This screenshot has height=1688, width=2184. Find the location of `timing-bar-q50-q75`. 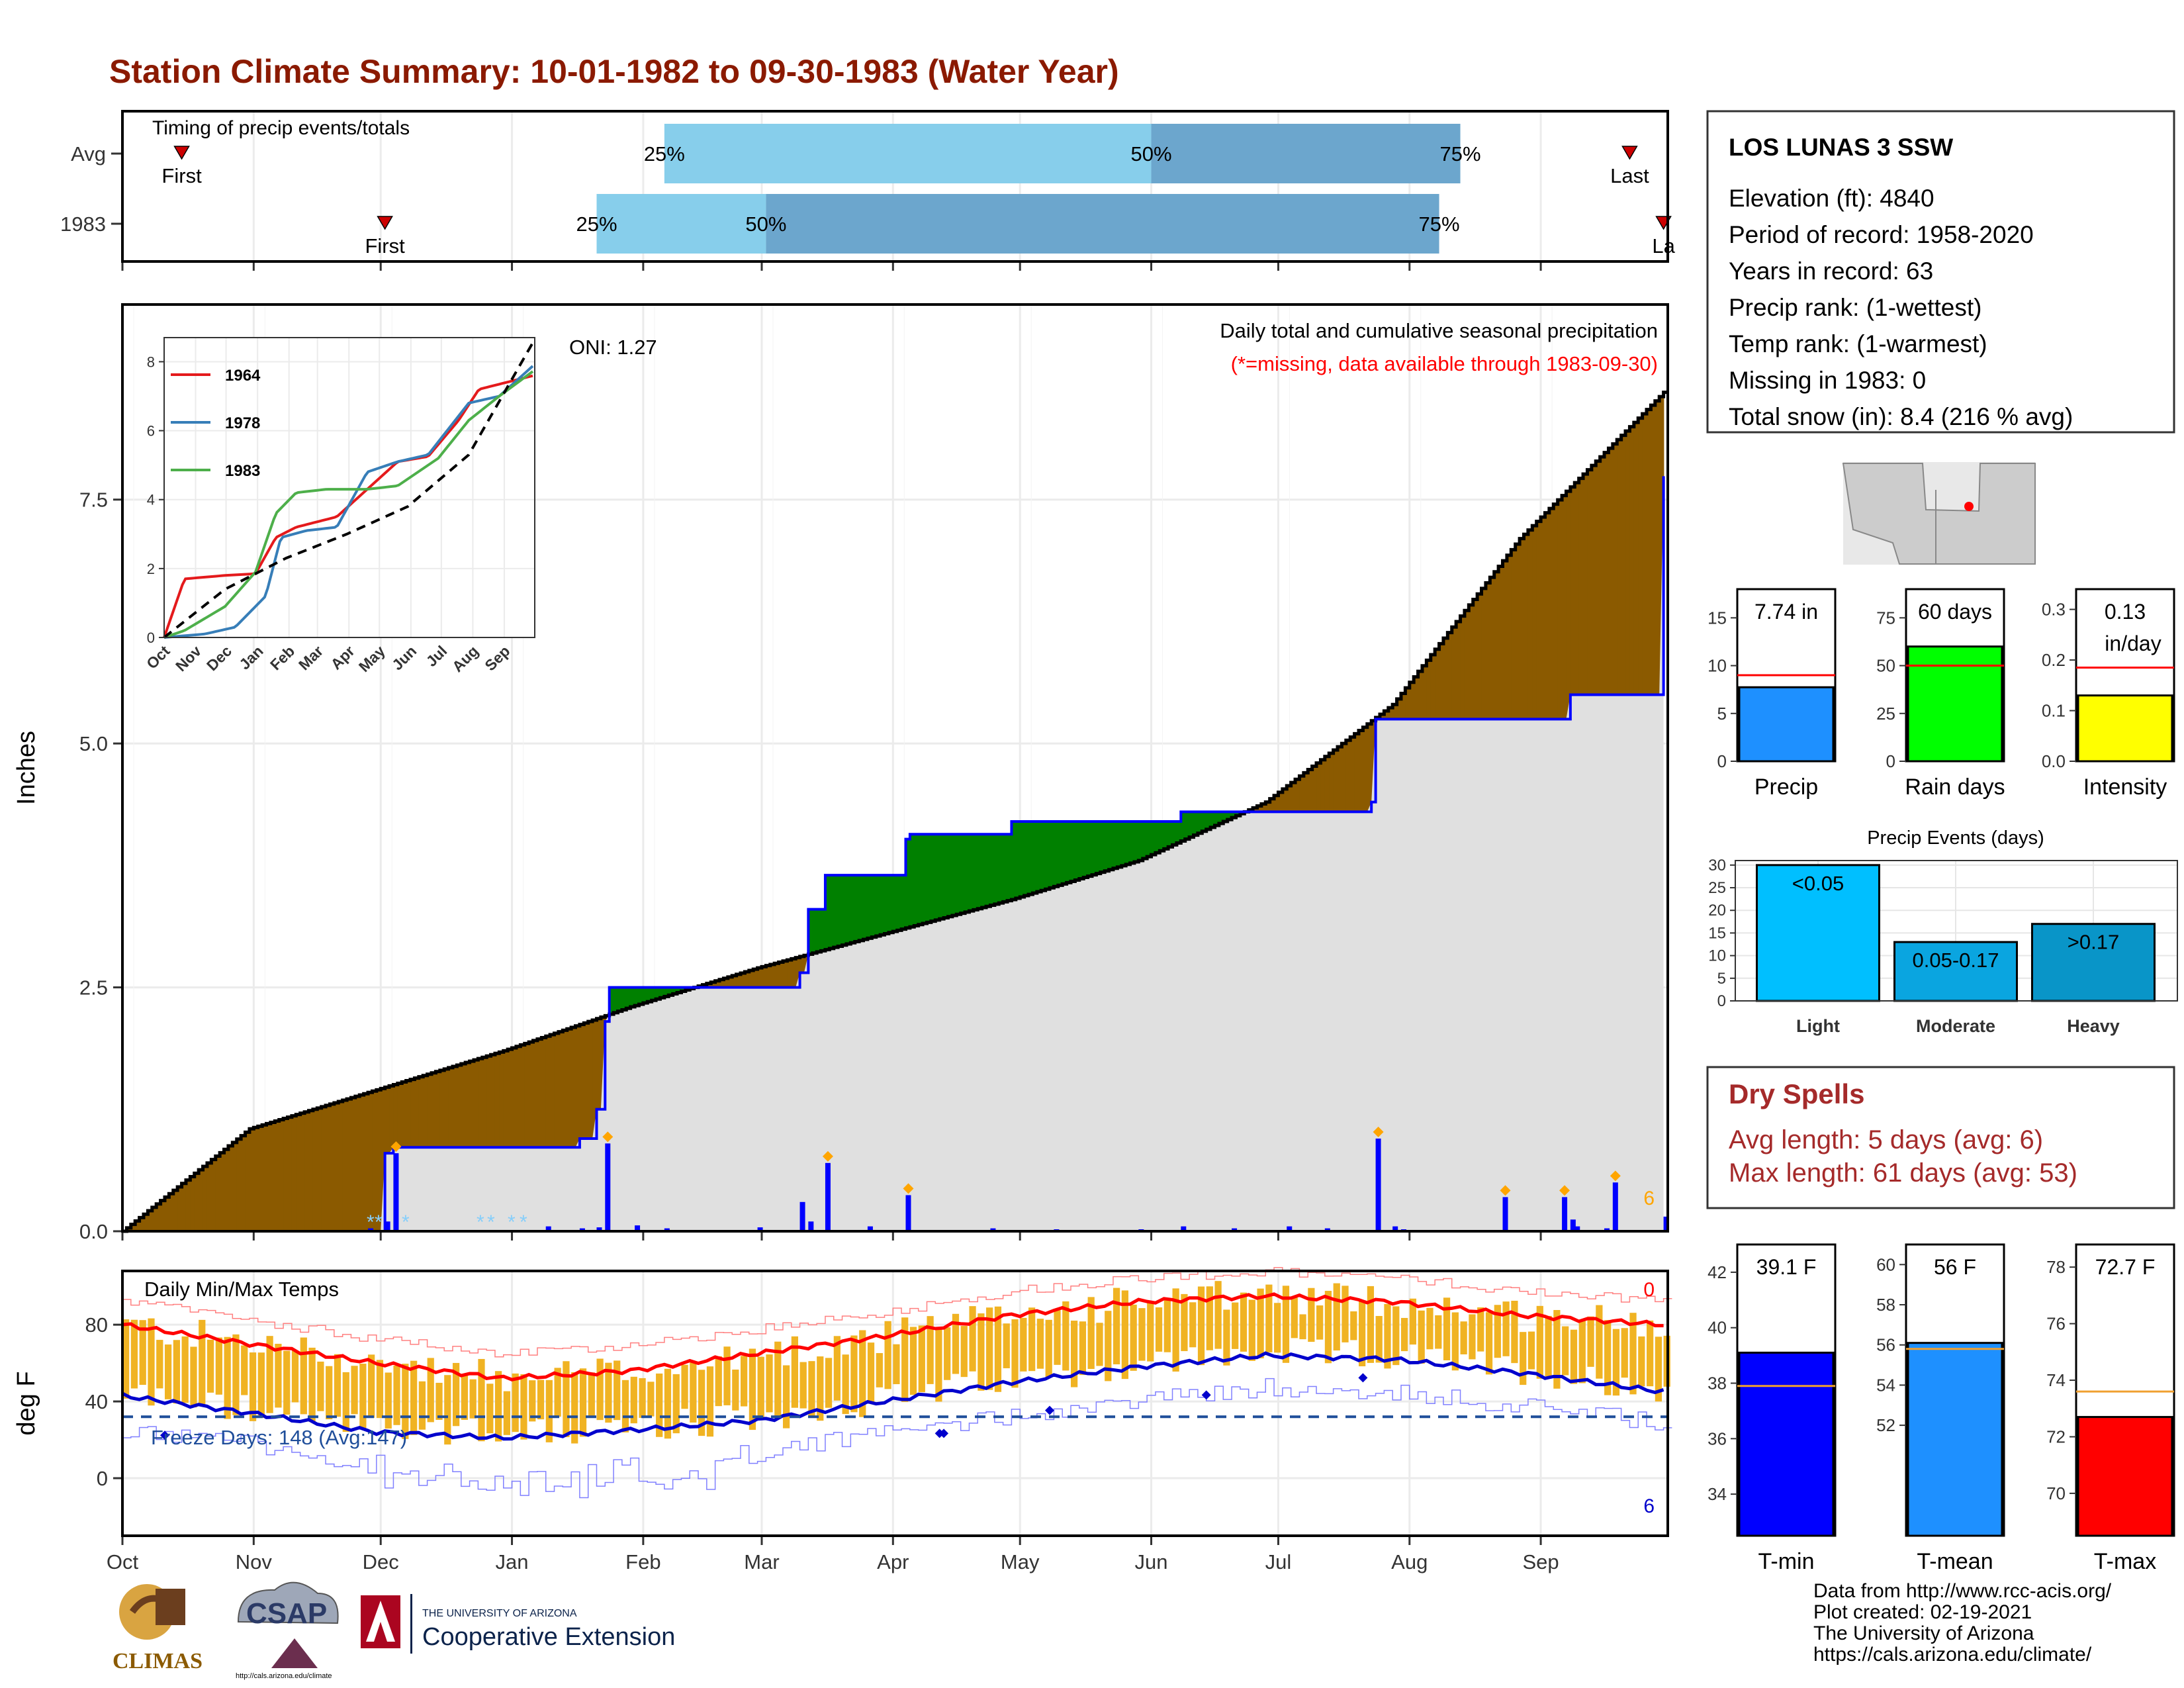

timing-bar-q50-q75 is located at coordinates (1306, 153).